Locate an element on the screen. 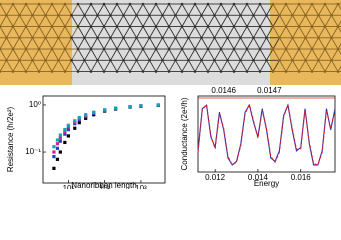  annotation: 0.0146 is located at coordinates (223, 90).